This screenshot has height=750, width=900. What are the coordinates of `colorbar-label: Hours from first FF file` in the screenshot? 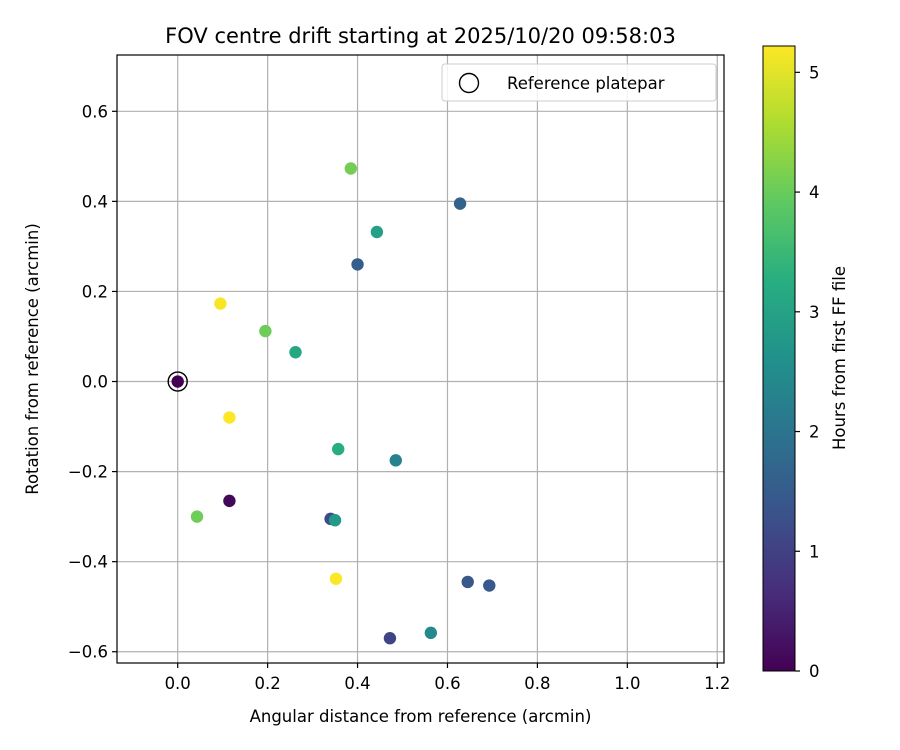 It's located at (839, 358).